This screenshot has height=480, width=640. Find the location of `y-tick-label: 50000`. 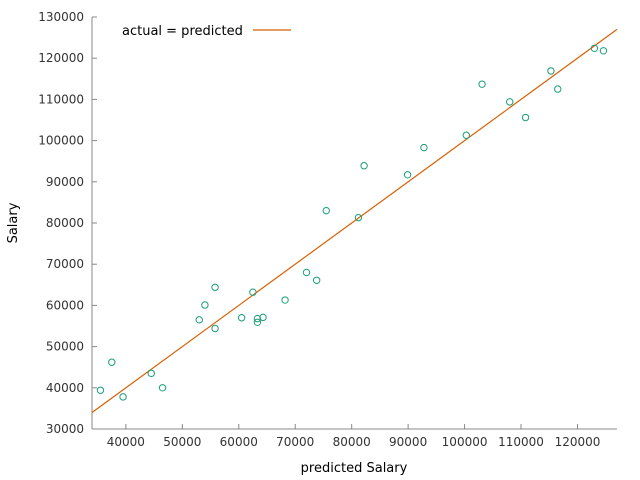

y-tick-label: 50000 is located at coordinates (65, 347).